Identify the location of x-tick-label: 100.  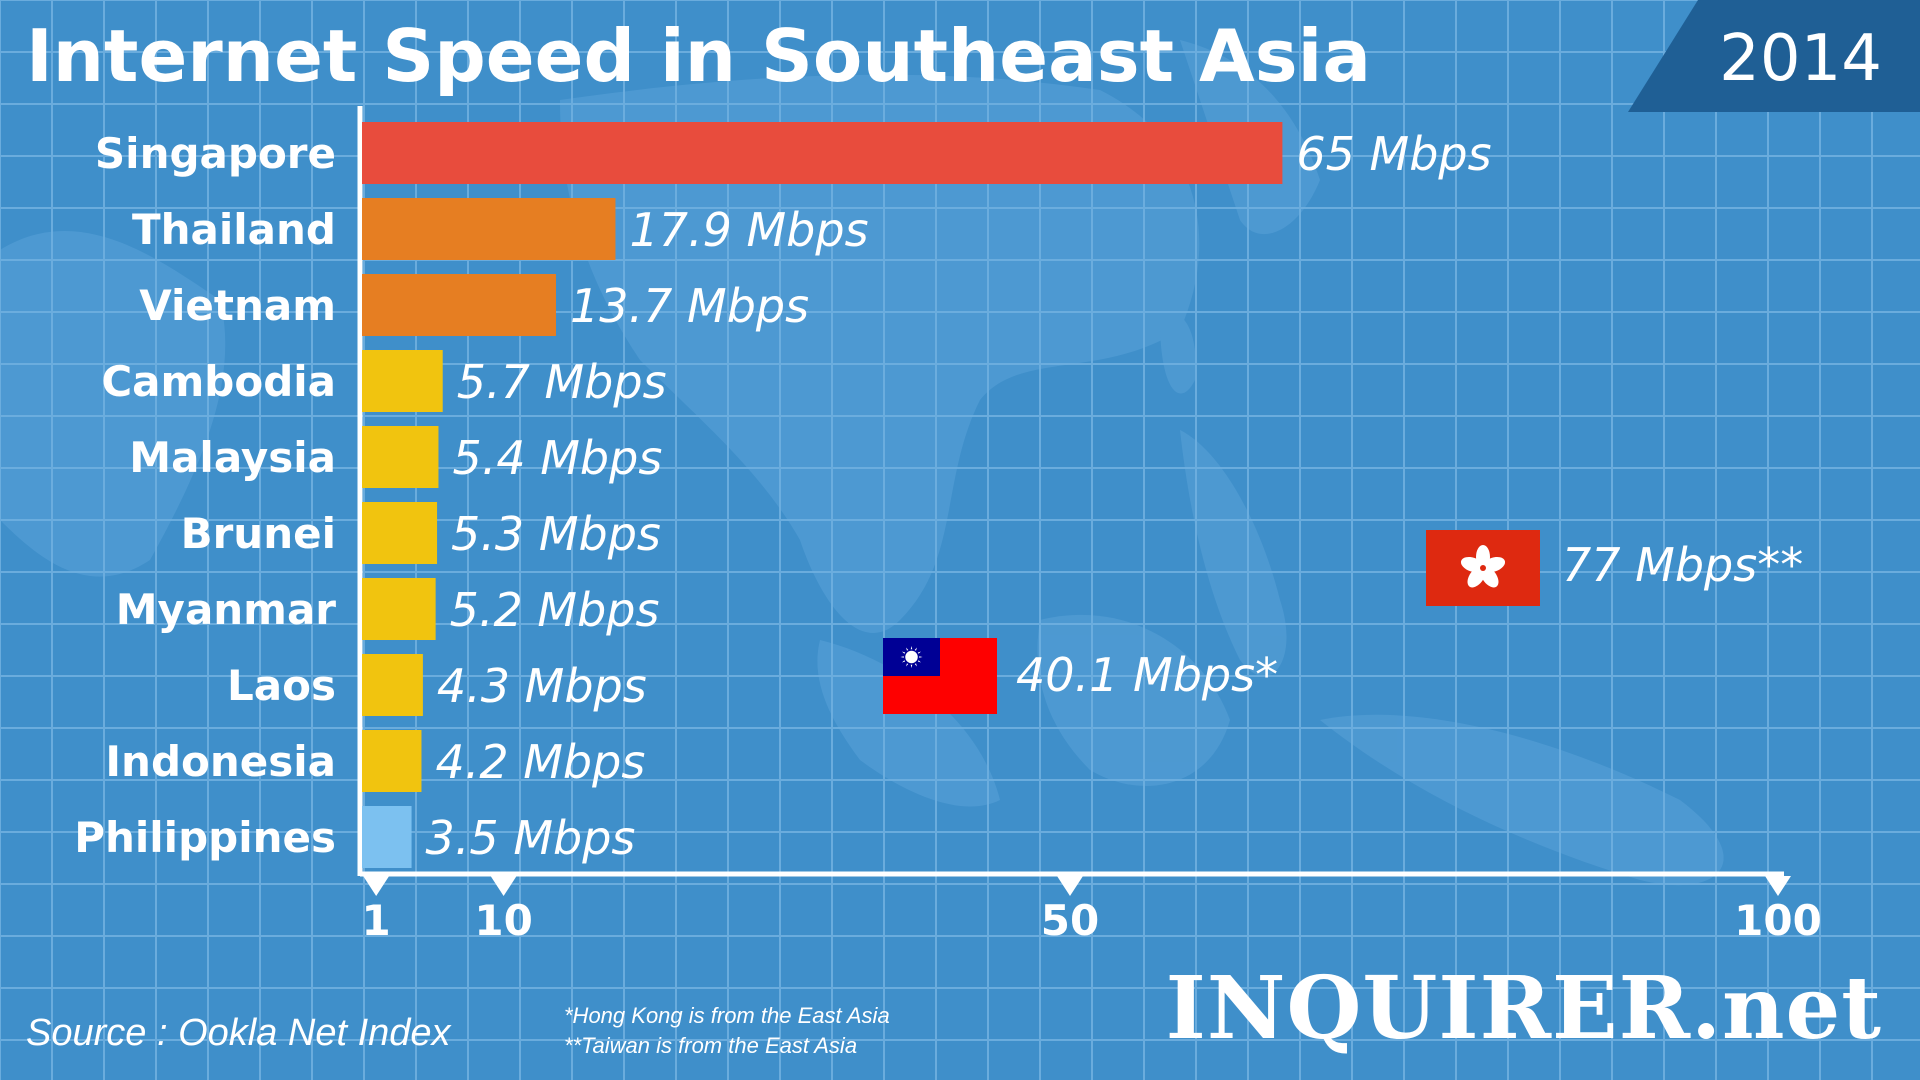
(1778, 920).